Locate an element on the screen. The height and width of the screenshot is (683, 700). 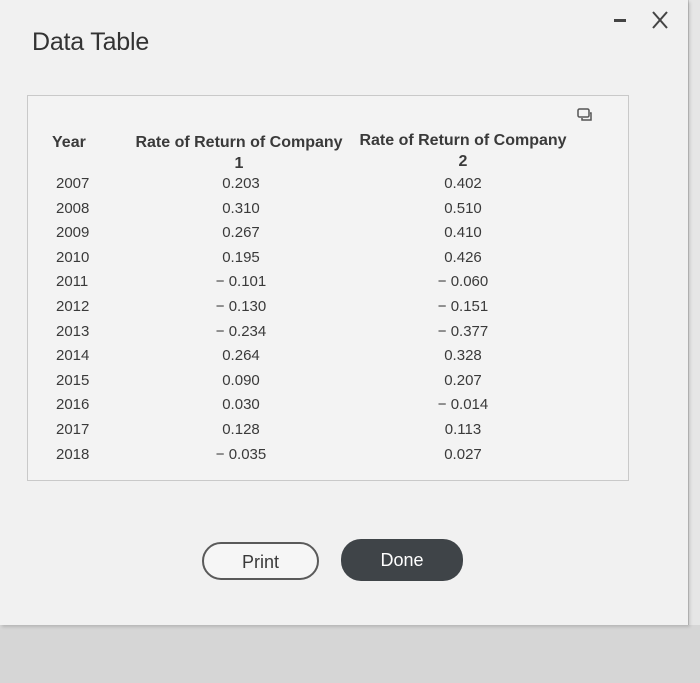
cell-company-2: − 0.014 is located at coordinates (463, 405).